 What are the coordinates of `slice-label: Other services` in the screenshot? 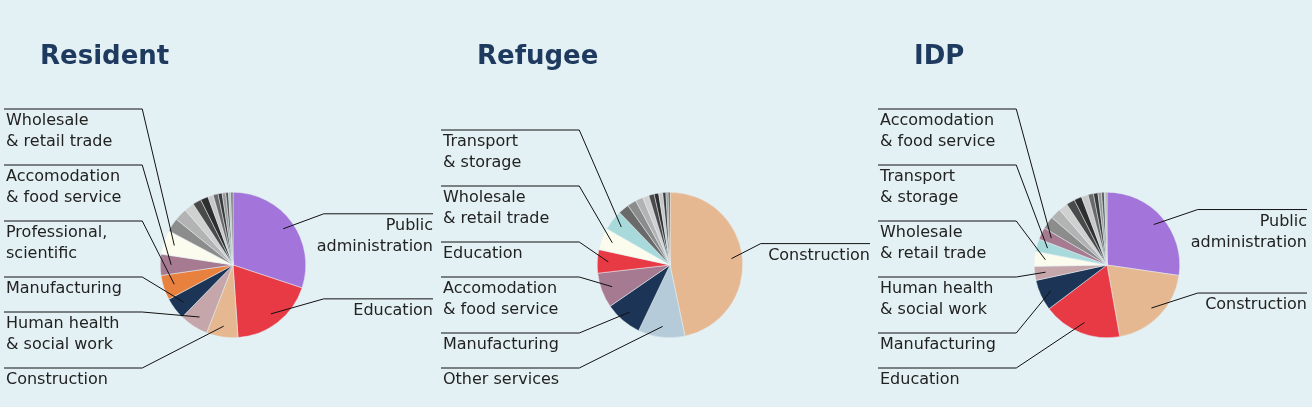 It's located at (501, 379).